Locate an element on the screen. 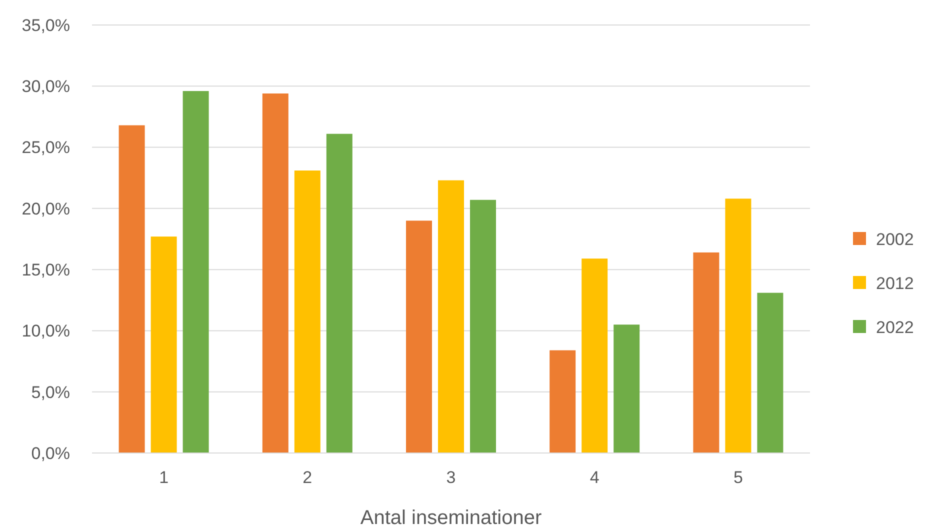  x-axis-title: Antal inseminationer is located at coordinates (451, 518).